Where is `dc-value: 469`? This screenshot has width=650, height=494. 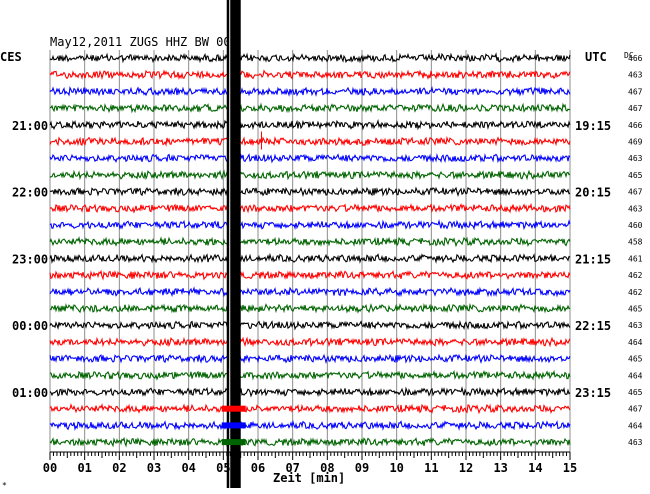 dc-value: 469 is located at coordinates (635, 142).